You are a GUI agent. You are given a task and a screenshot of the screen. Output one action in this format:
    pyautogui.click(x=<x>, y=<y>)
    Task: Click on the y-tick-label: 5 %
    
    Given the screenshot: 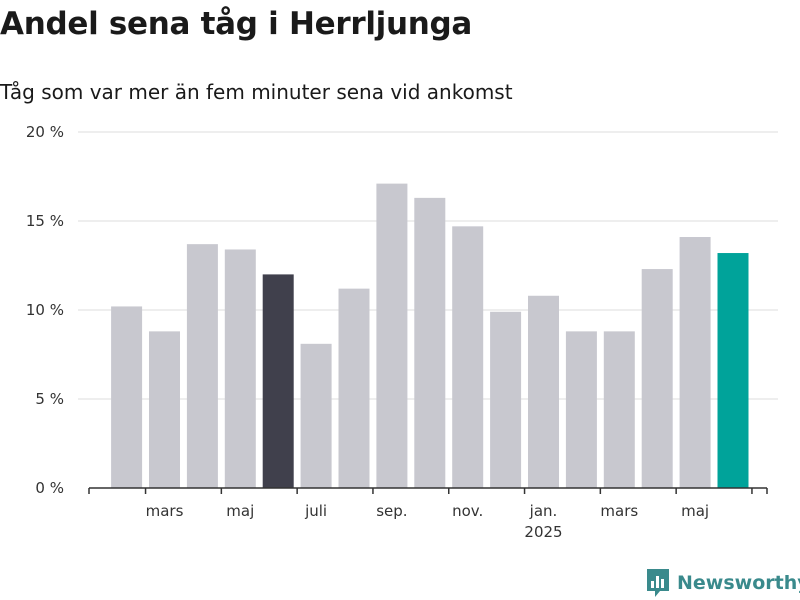 What is the action you would take?
    pyautogui.click(x=49, y=399)
    